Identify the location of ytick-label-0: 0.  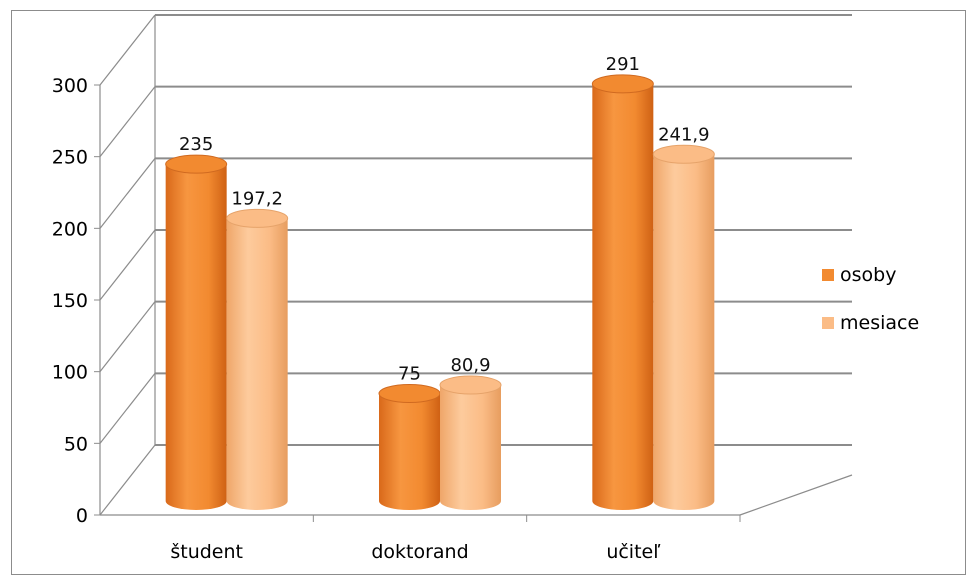
(82, 516).